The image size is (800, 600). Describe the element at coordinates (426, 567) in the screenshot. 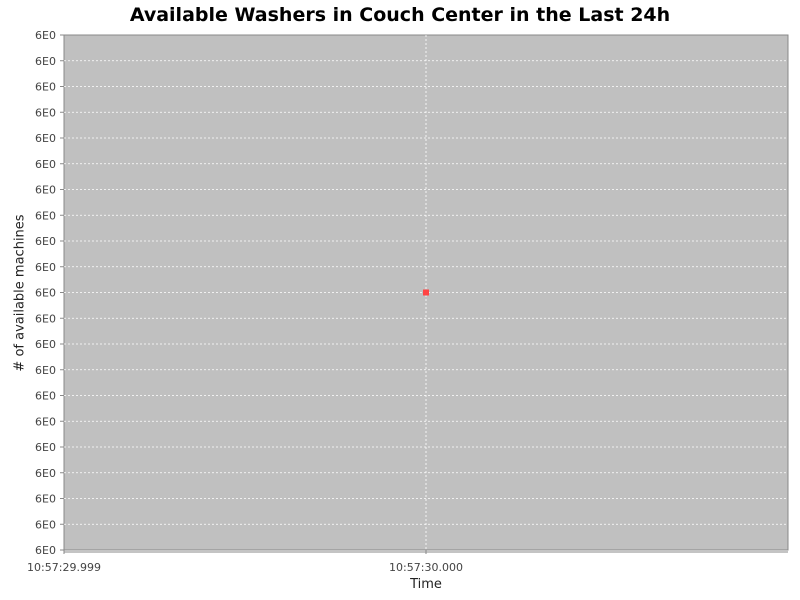

I see `x-tick-label: 10:57:30.000` at that location.